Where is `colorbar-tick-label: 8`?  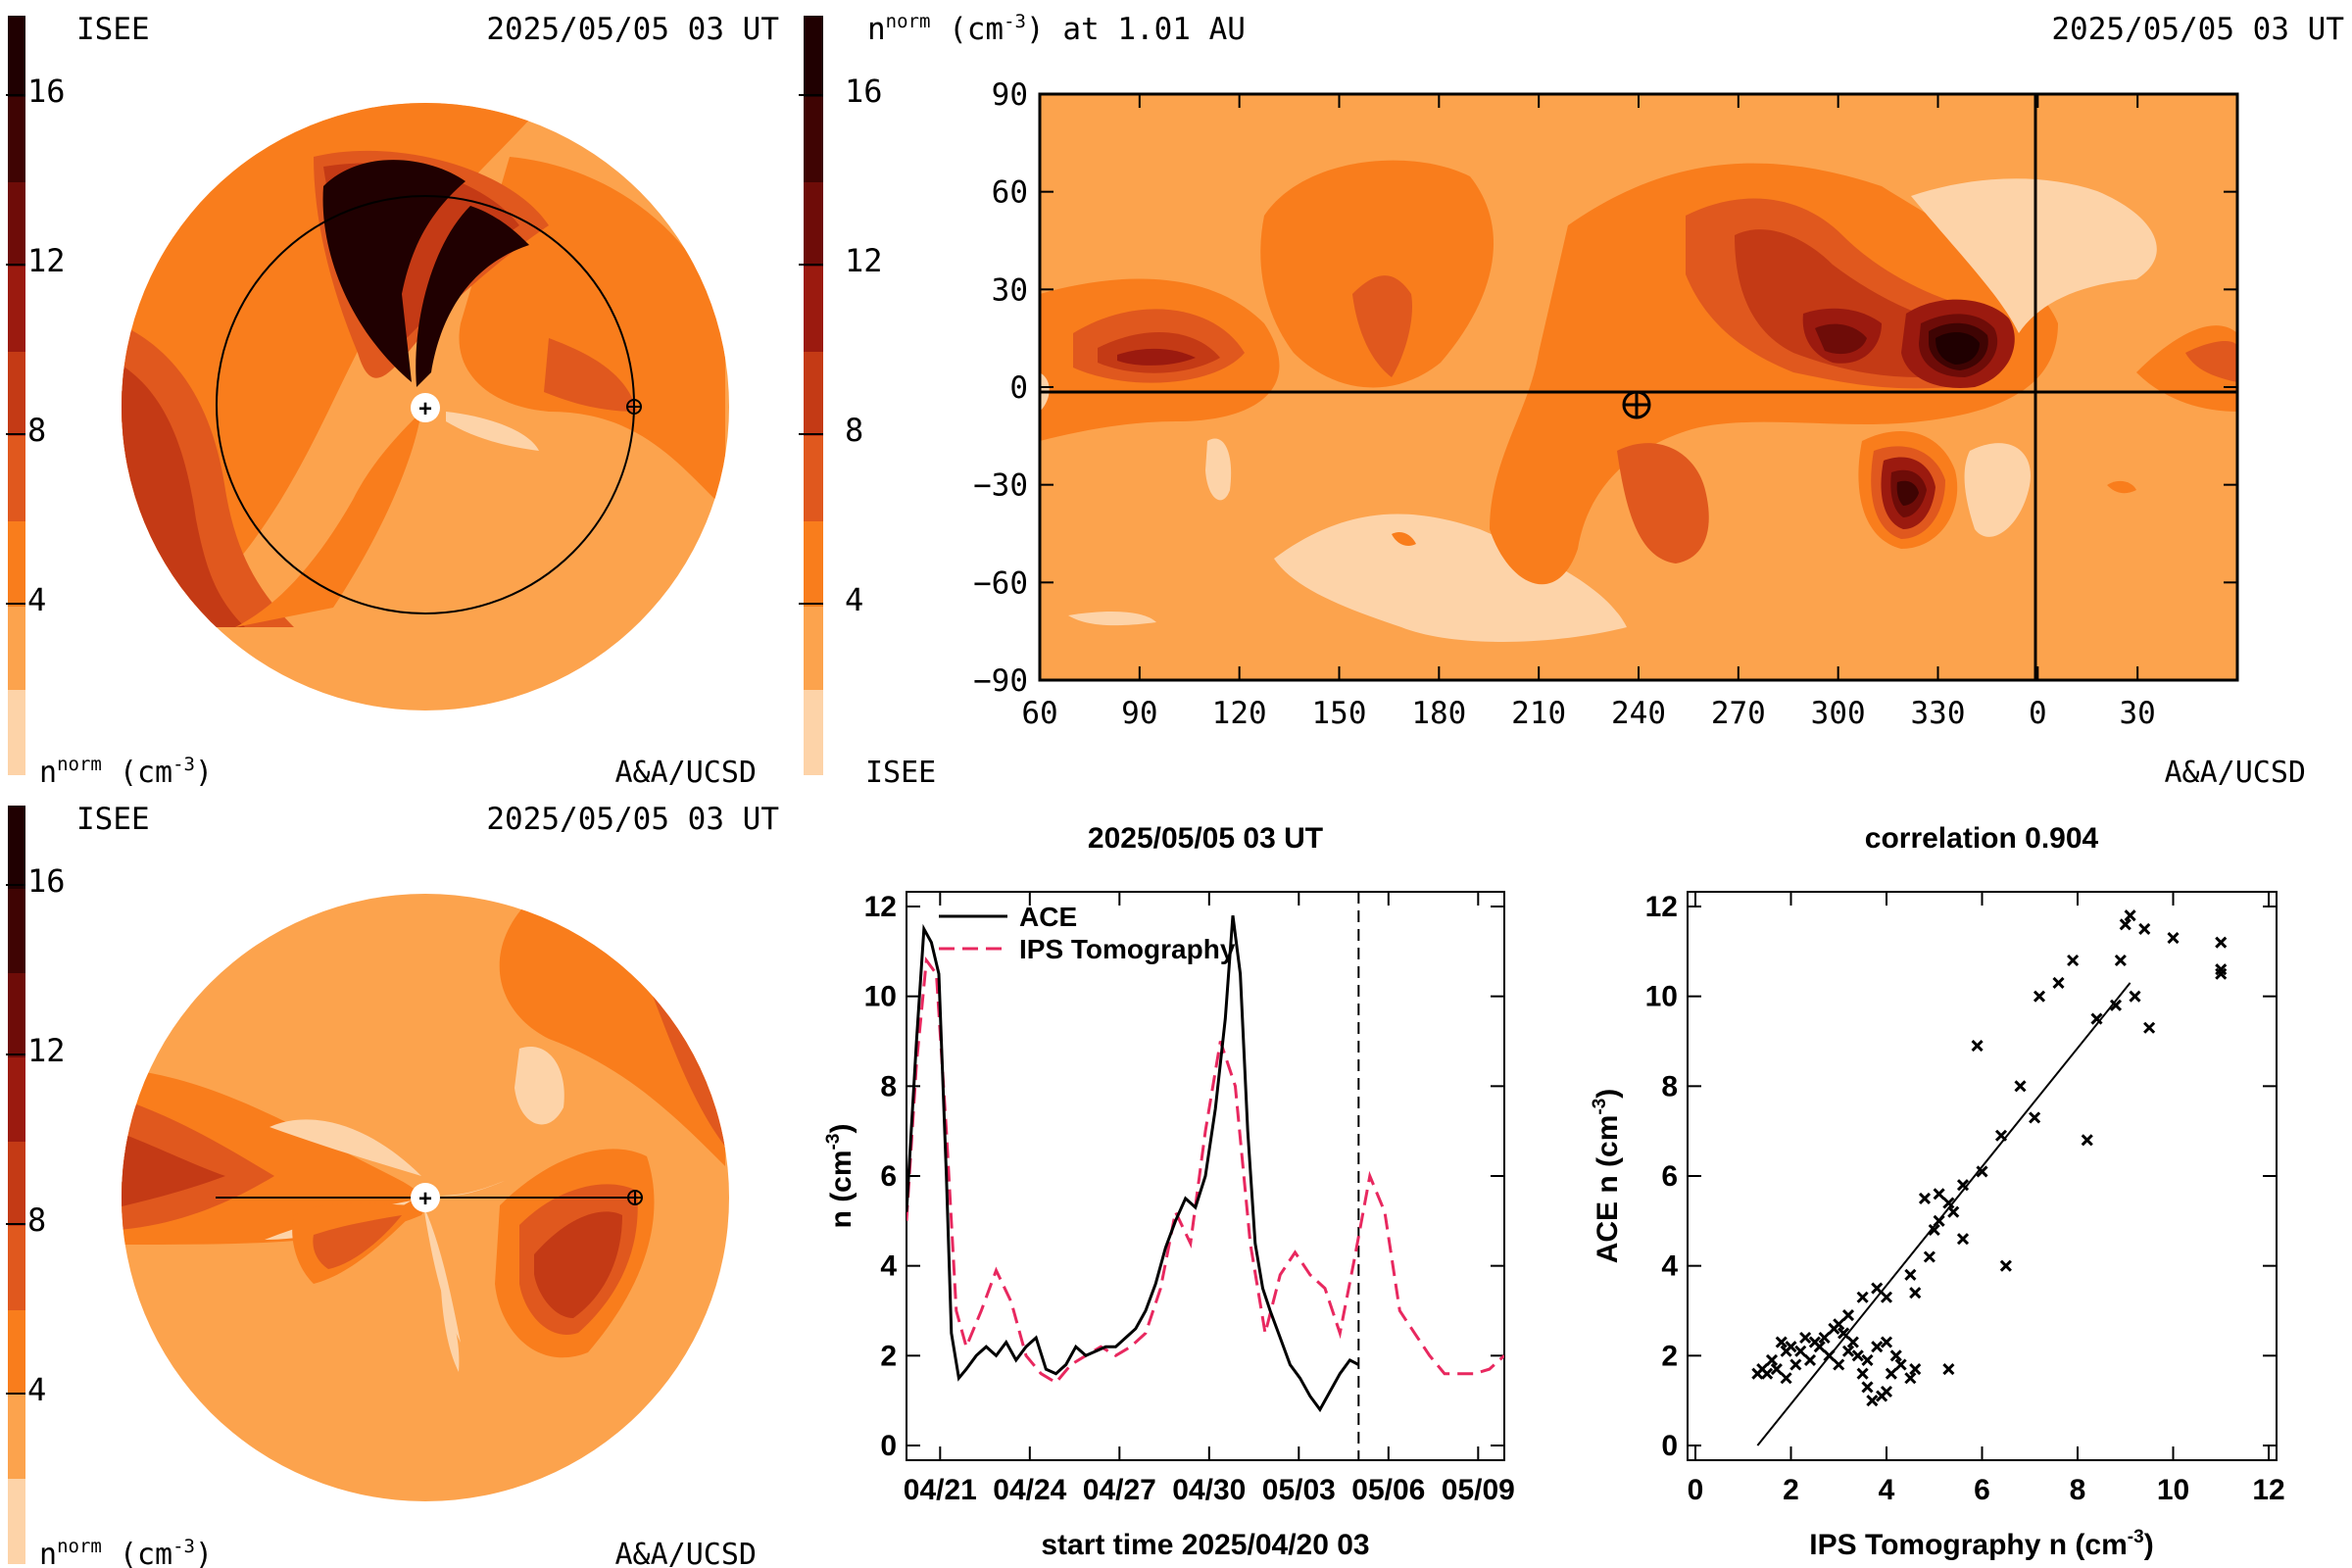
colorbar-tick-label: 8 is located at coordinates (36, 430).